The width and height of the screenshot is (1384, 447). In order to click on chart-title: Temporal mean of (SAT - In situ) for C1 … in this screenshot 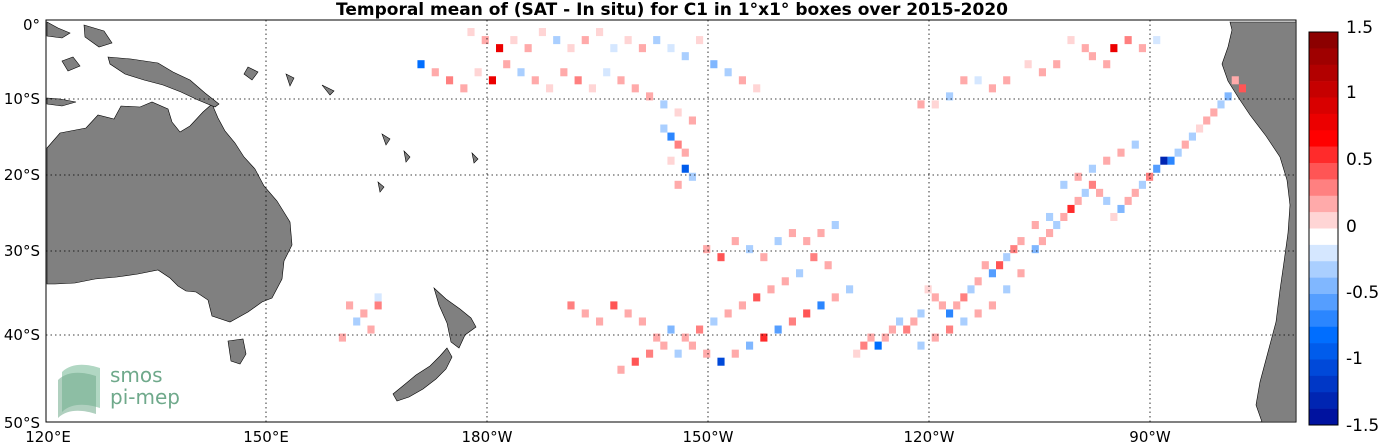, I will do `click(672, 10)`.